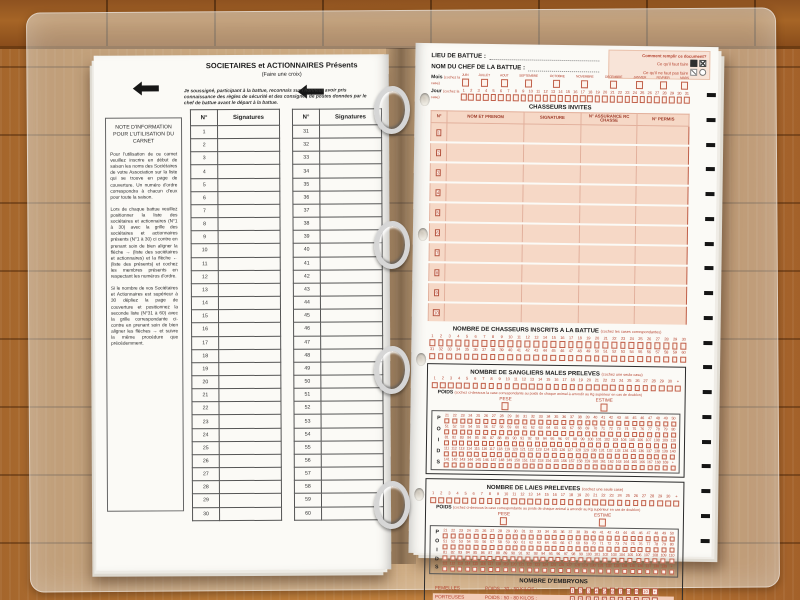 This screenshot has height=600, width=800. I want to click on check-cell: 116, so click(484, 452).